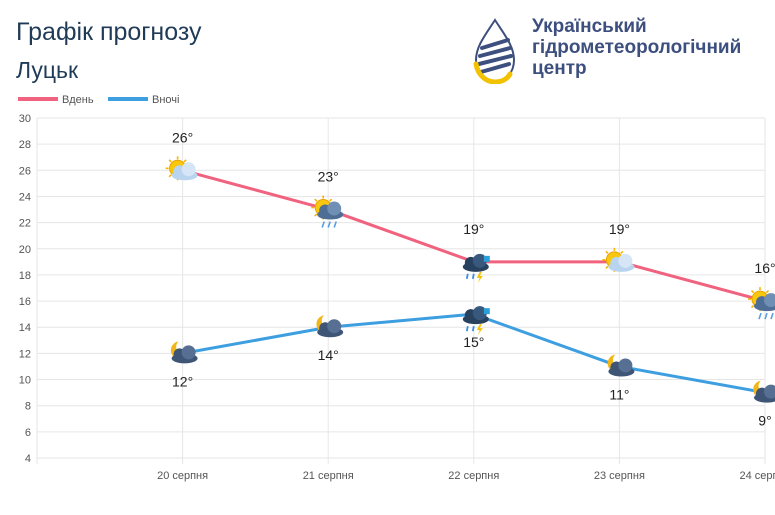 This screenshot has width=775, height=515. I want to click on y-tick-label: 30, so click(25, 119).